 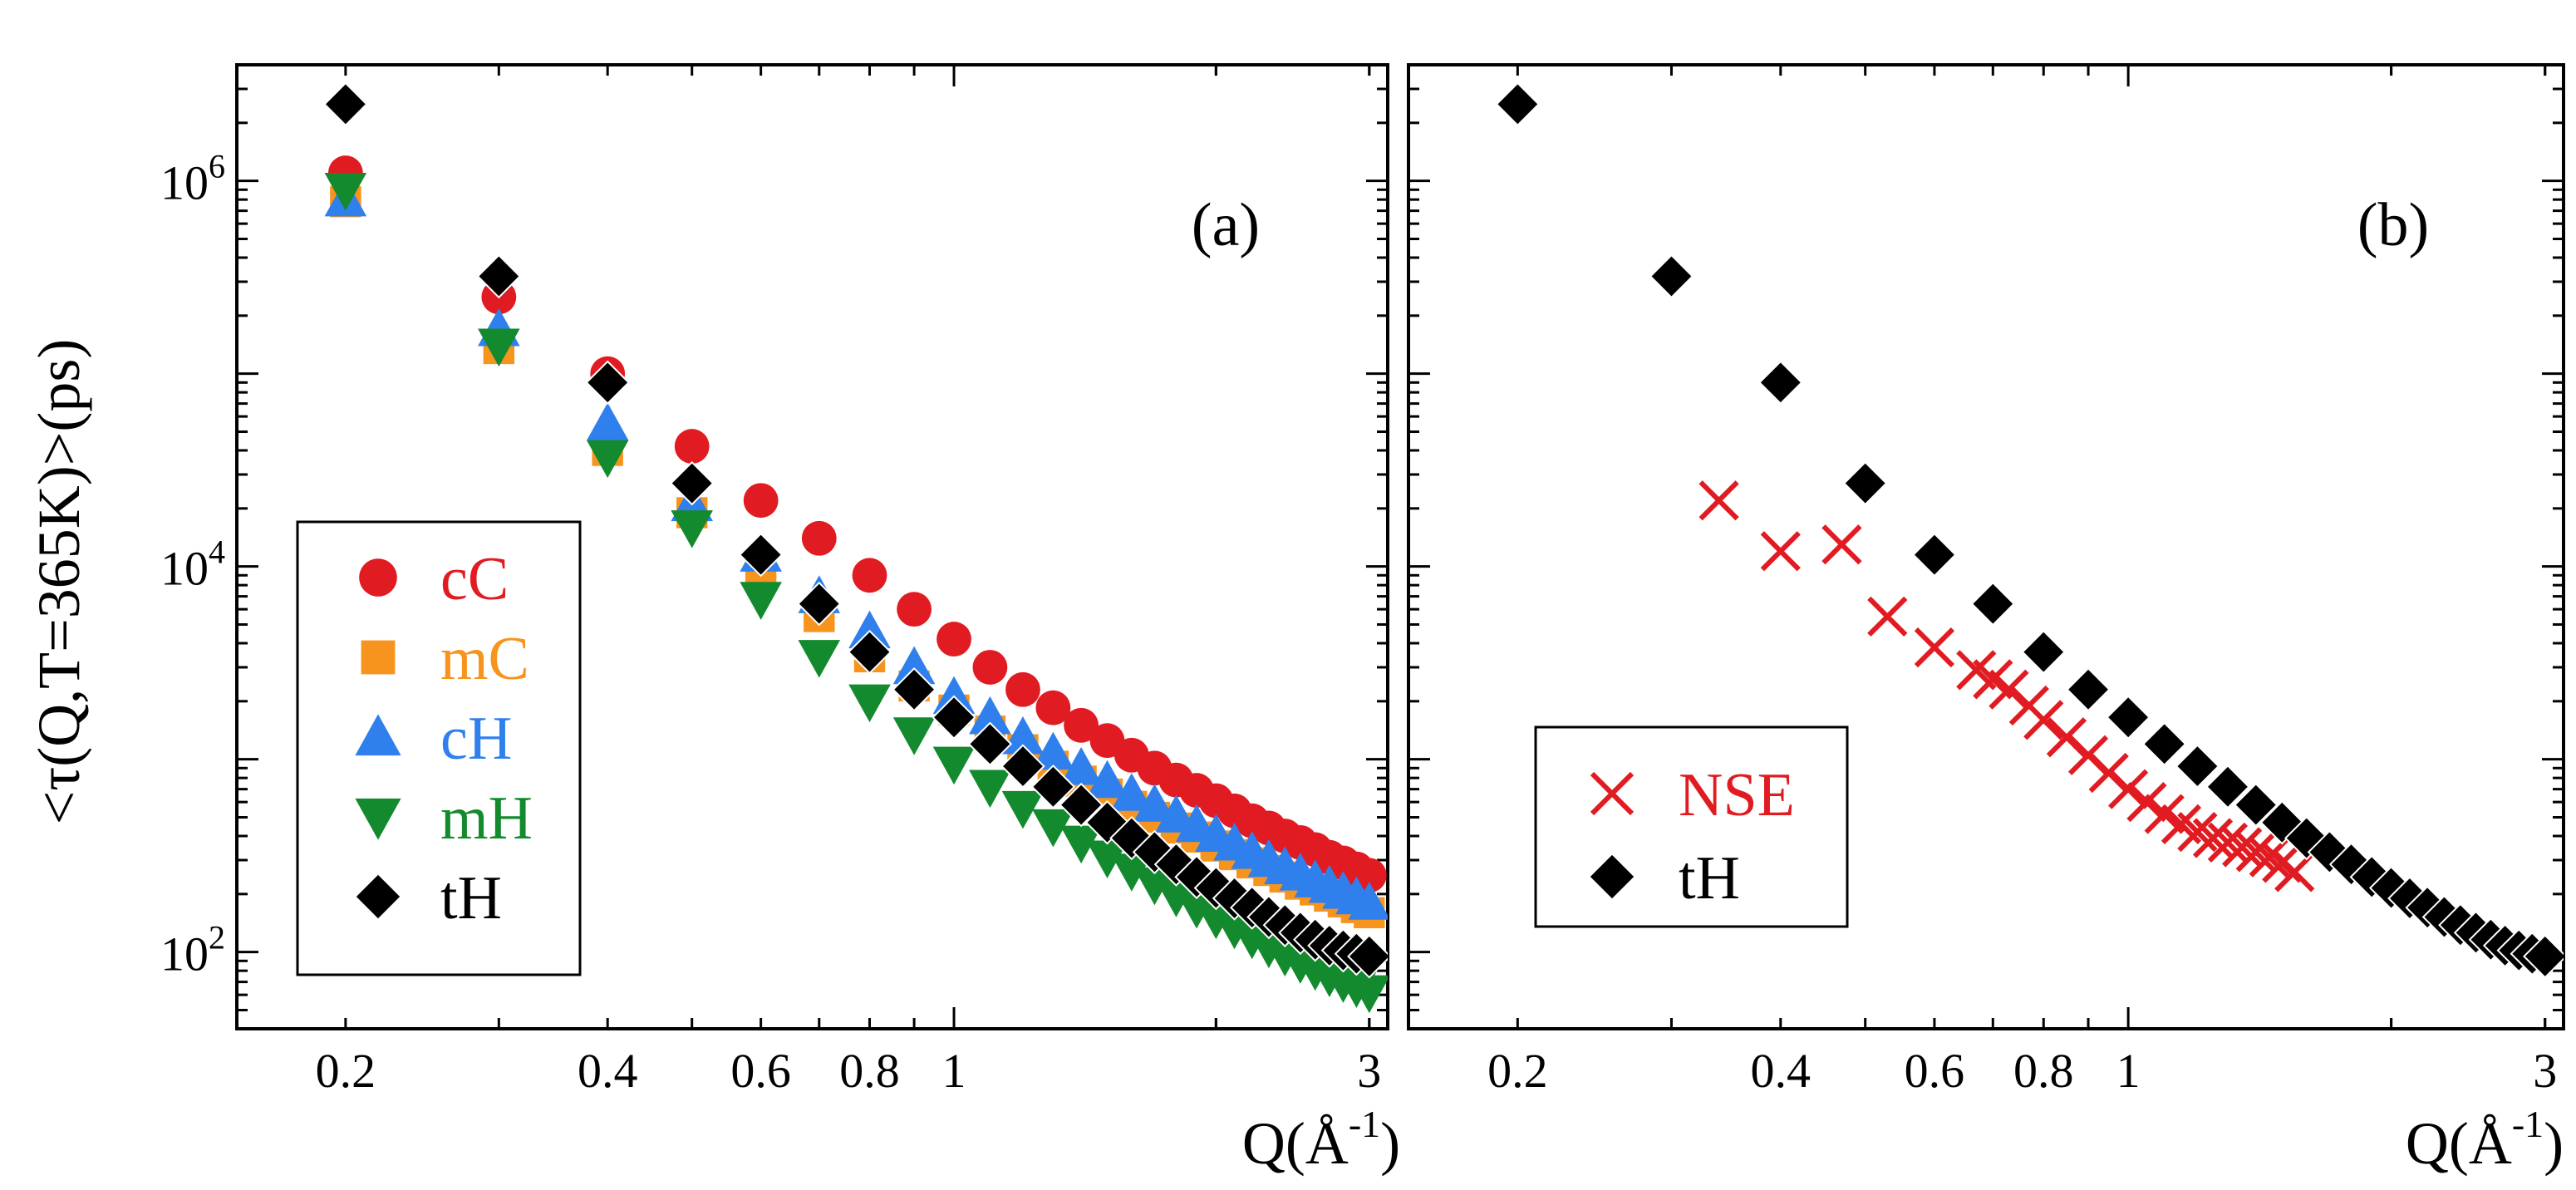 I want to click on legend-marker-mC, so click(x=378, y=657).